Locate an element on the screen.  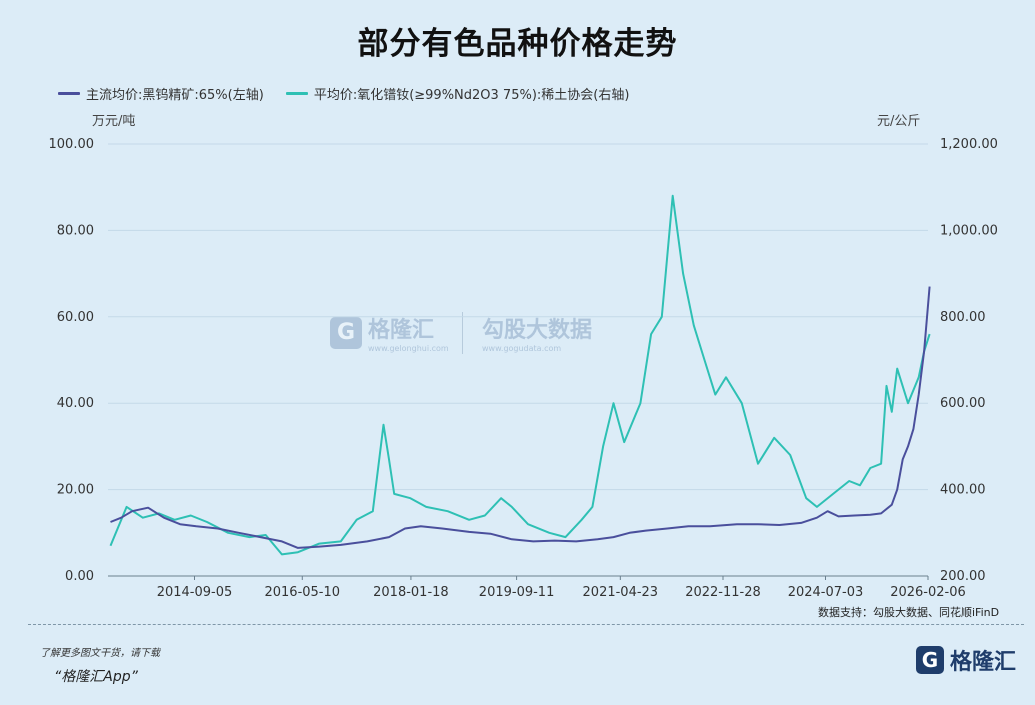
x-tick-label: 2019-09-11 is located at coordinates (517, 592).